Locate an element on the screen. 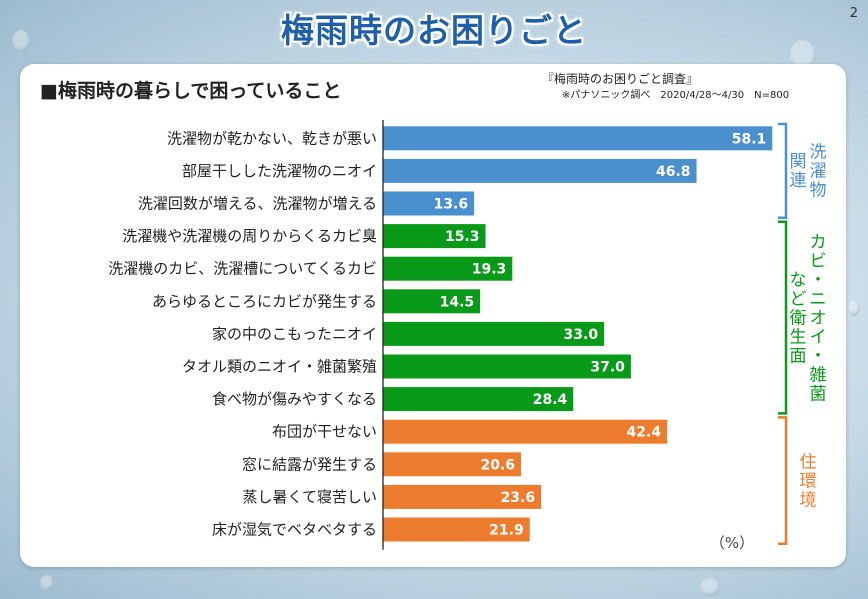 The width and height of the screenshot is (868, 599). category-label: 家の中のこもったニオイ is located at coordinates (294, 334).